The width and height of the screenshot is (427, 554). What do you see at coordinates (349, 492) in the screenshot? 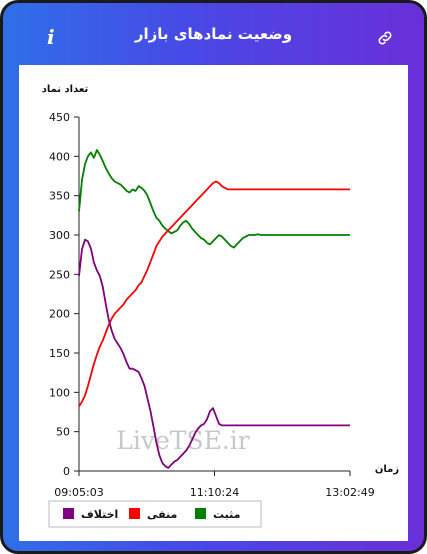
I see `x-tick-label: 13:02:49` at bounding box center [349, 492].